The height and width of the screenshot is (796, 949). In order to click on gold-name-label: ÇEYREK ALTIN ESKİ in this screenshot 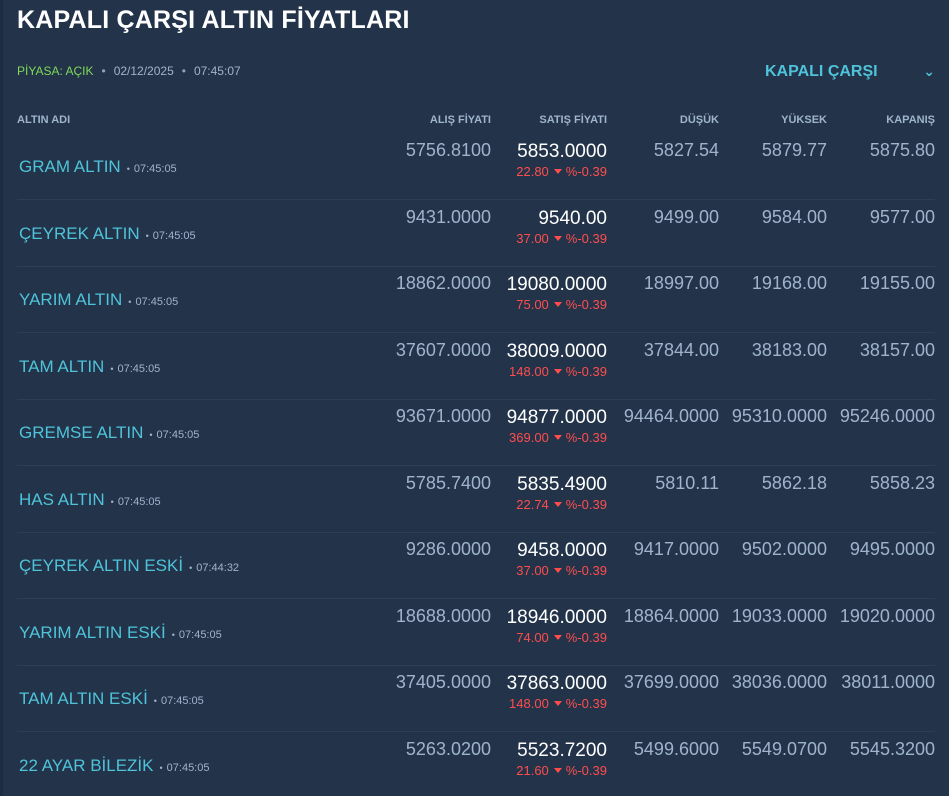, I will do `click(101, 565)`.